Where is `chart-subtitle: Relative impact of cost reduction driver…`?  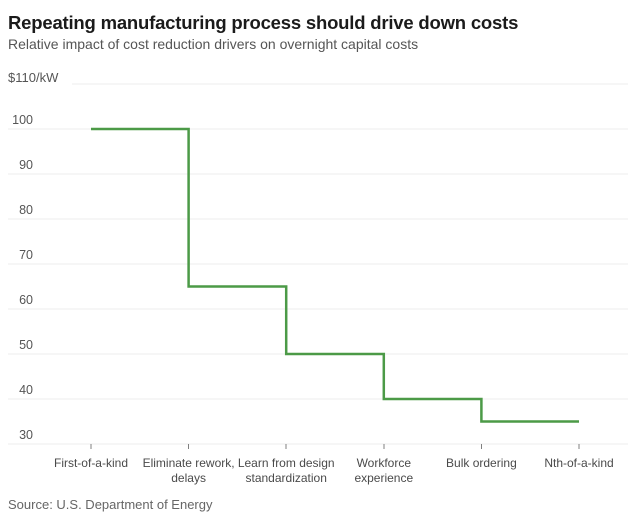
chart-subtitle: Relative impact of cost reduction driver… is located at coordinates (213, 44).